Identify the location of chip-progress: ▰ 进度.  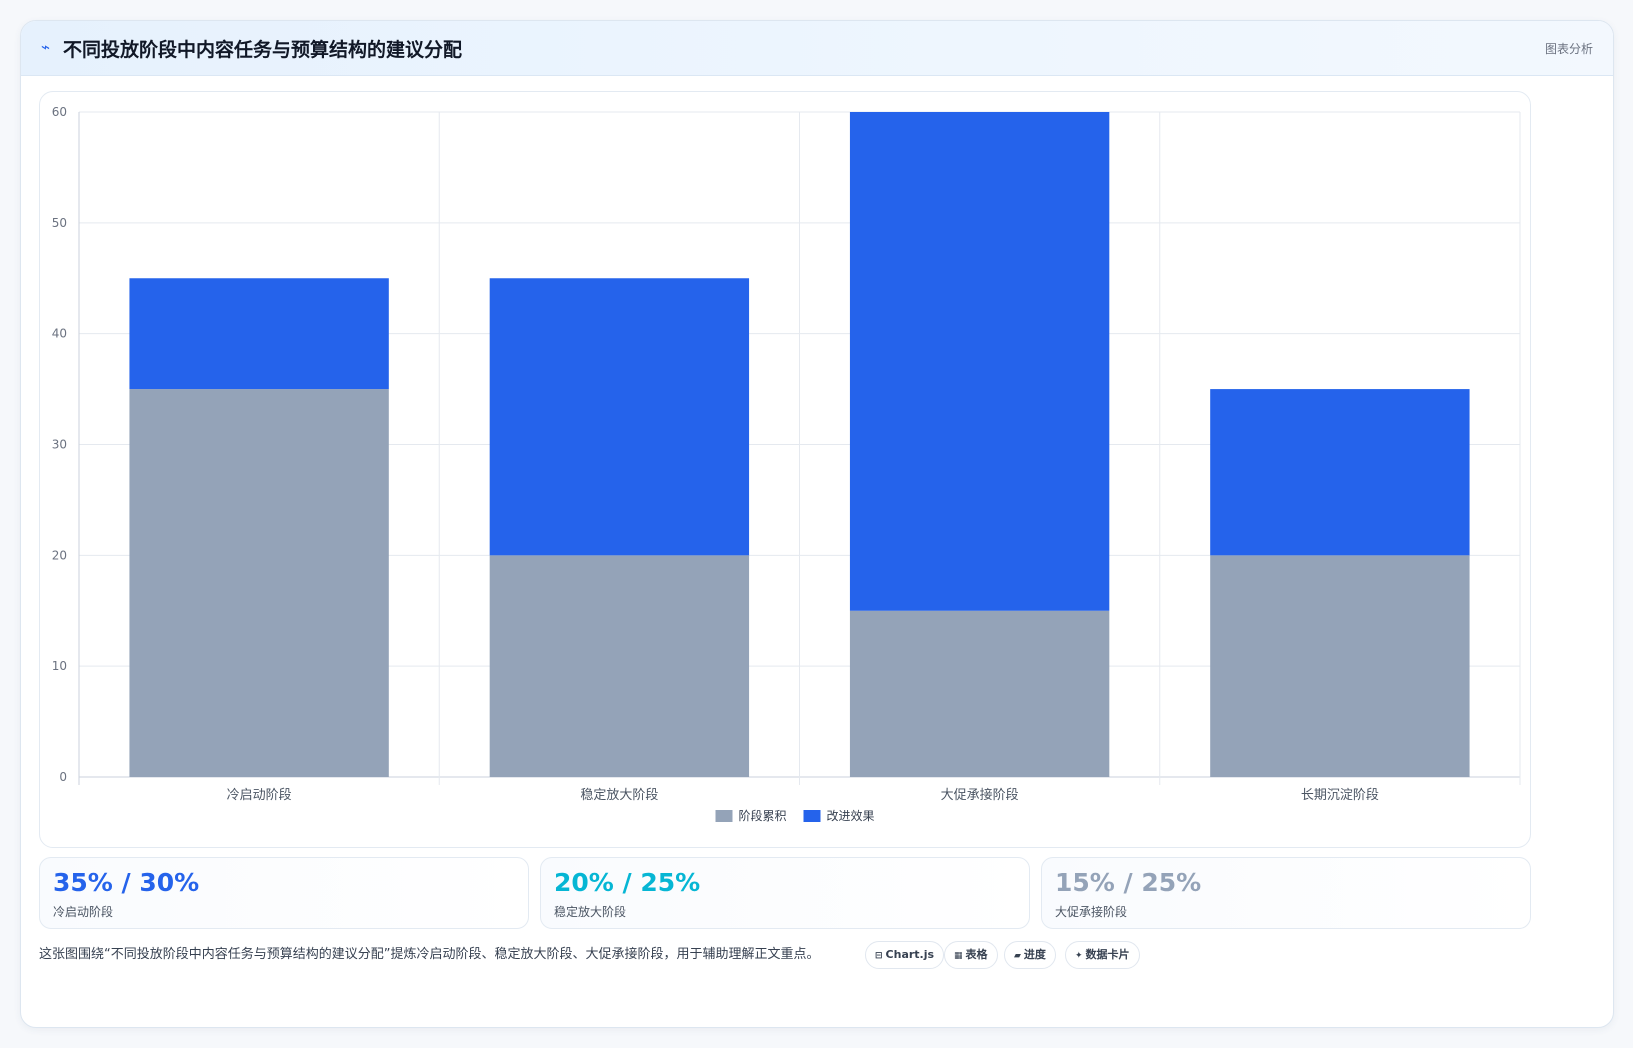
(1030, 955).